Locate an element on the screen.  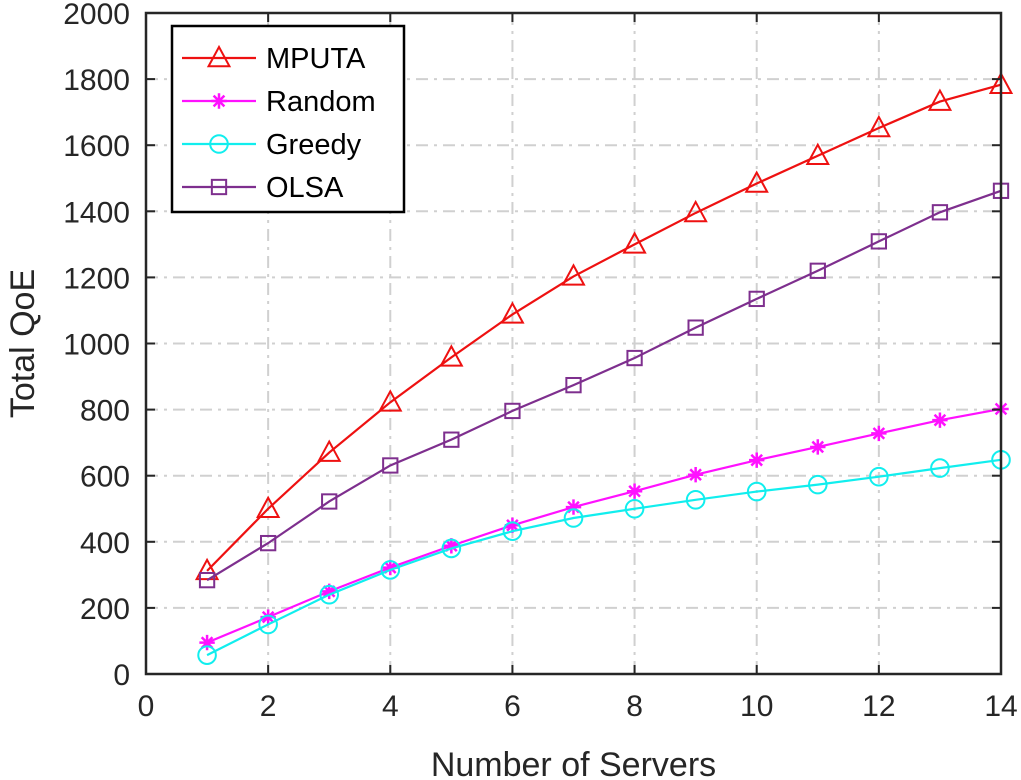
y-tick-label: 400 is located at coordinates (105, 543).